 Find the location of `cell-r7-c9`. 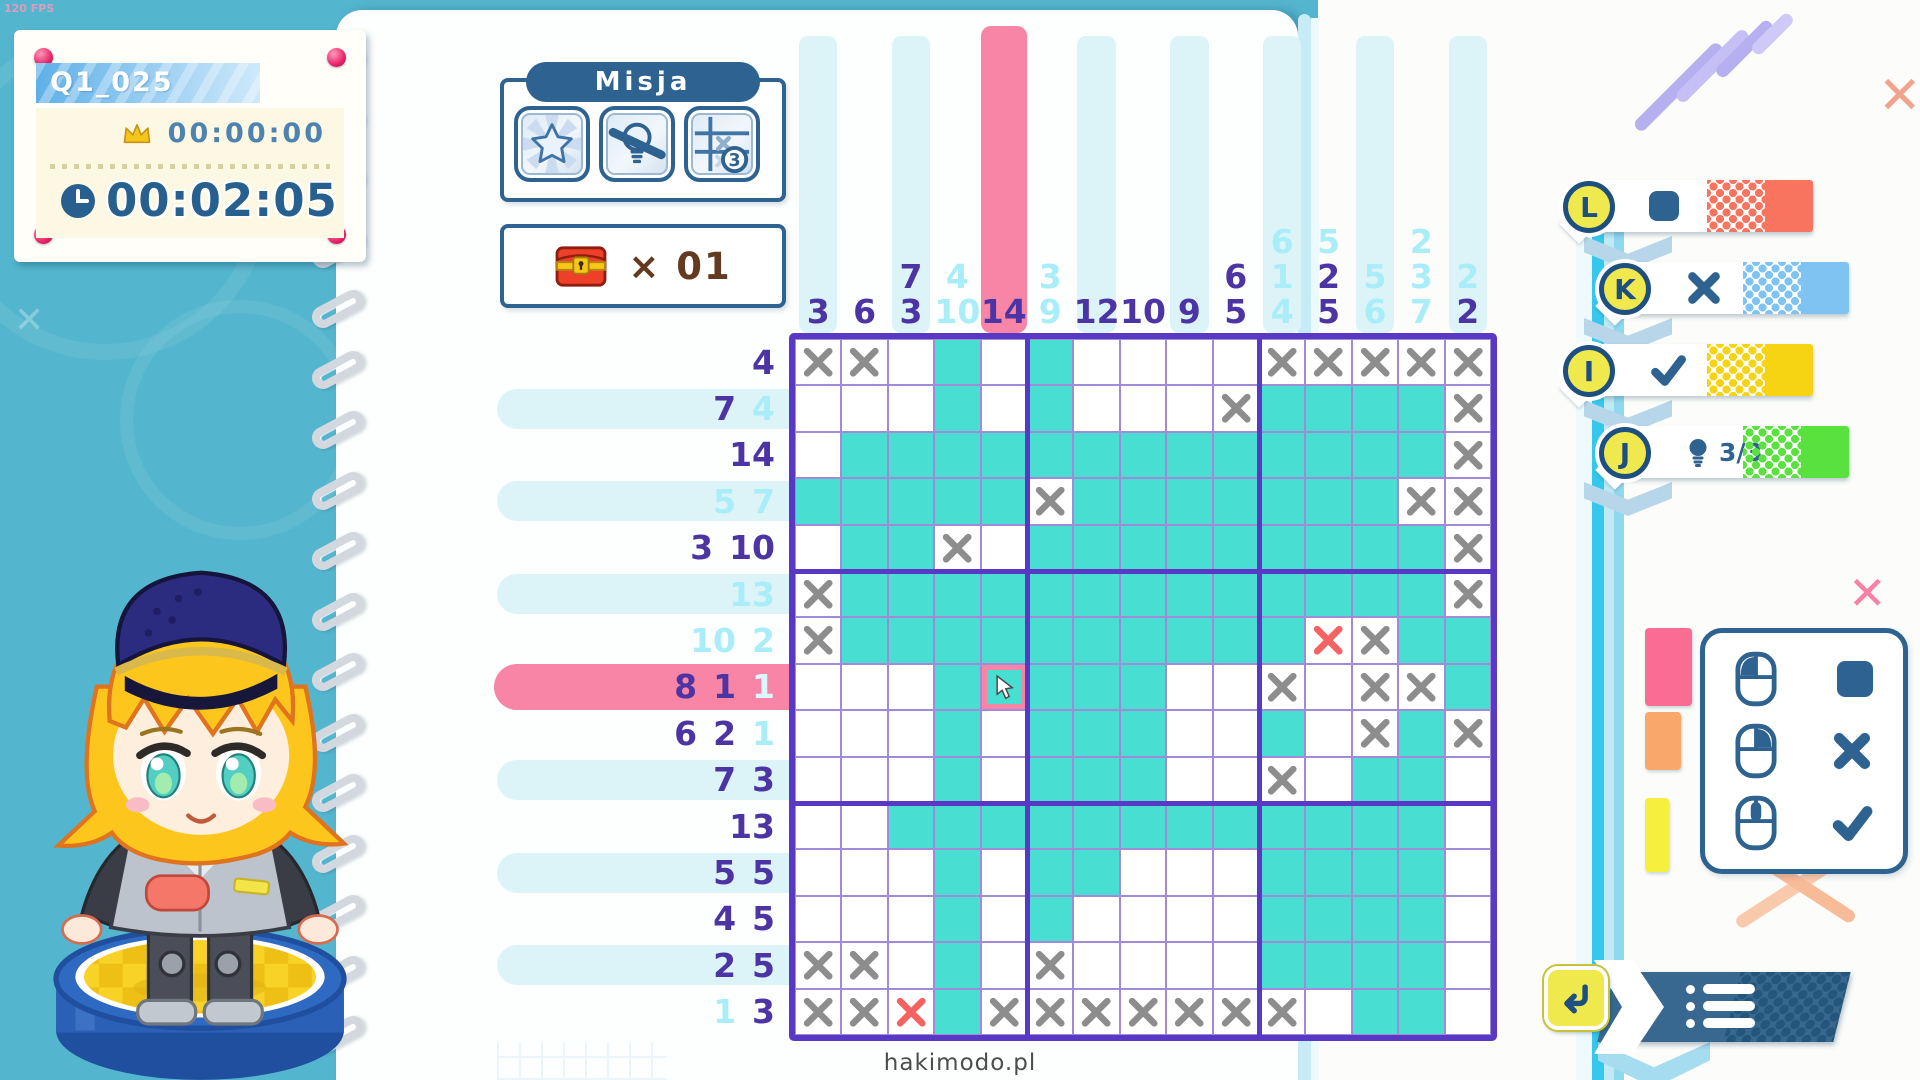

cell-r7-c9 is located at coordinates (1189, 640).